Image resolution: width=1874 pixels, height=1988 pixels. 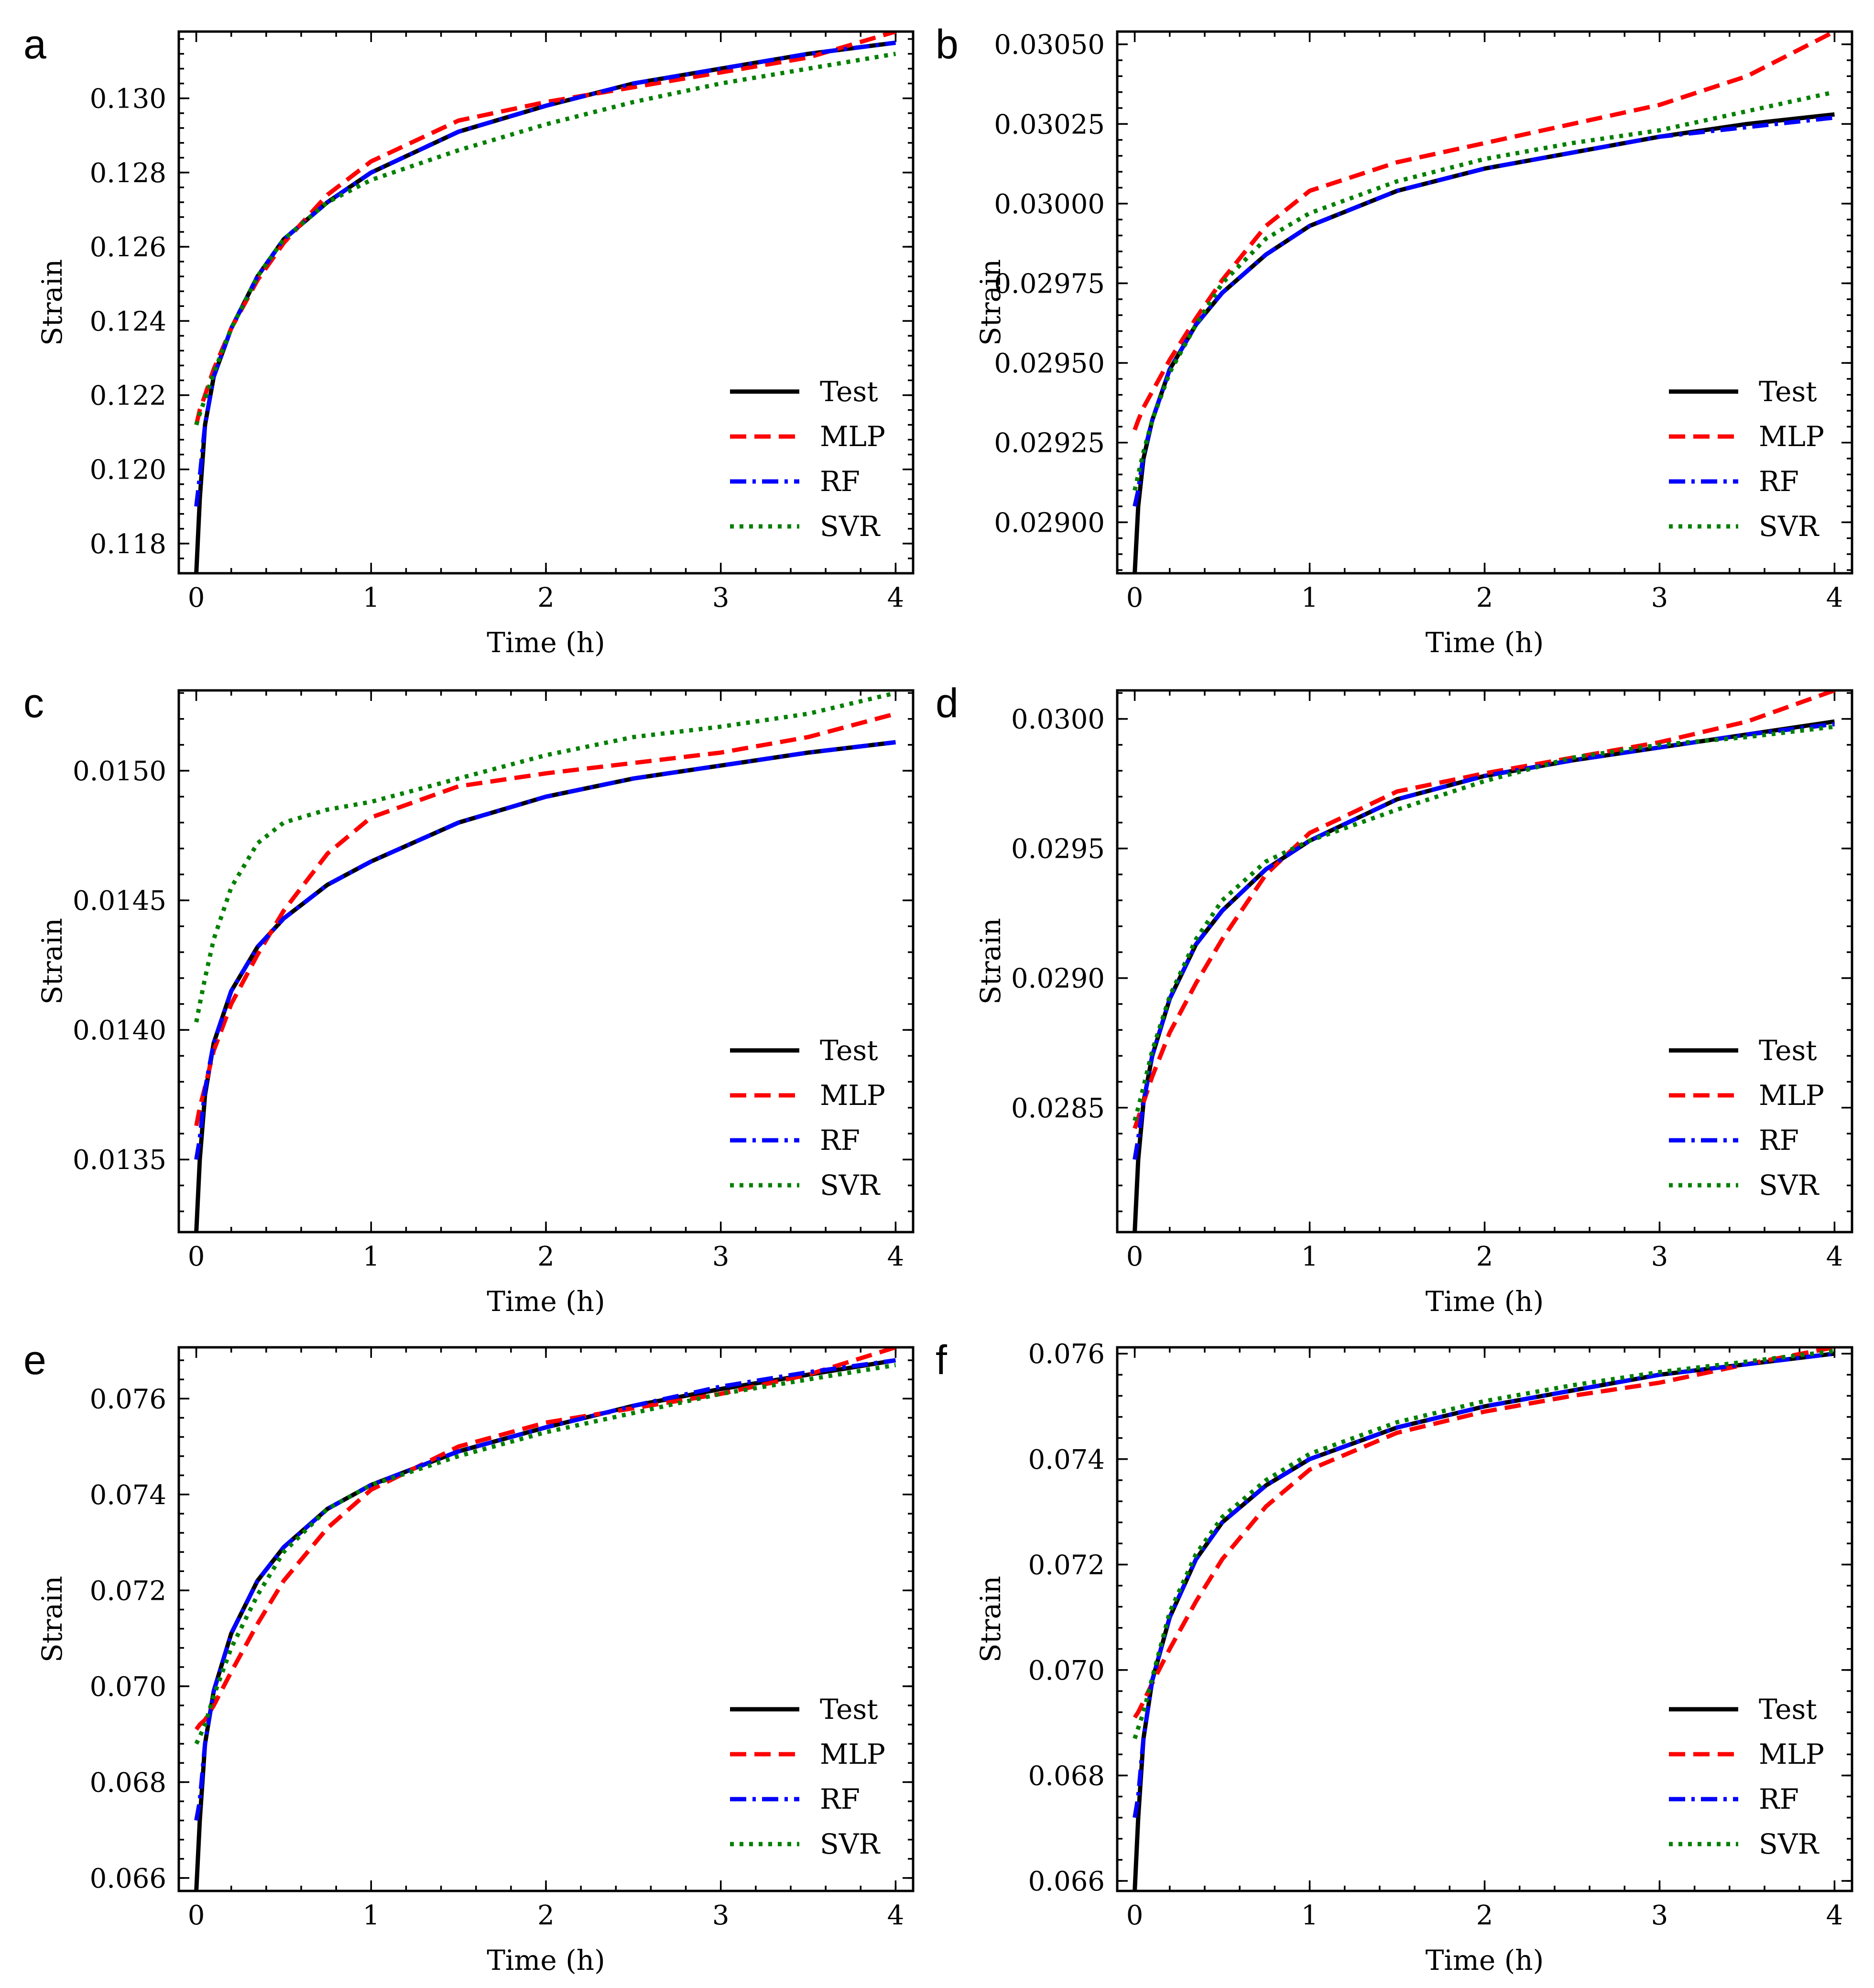 What do you see at coordinates (33, 703) in the screenshot?
I see `panel-letter: c` at bounding box center [33, 703].